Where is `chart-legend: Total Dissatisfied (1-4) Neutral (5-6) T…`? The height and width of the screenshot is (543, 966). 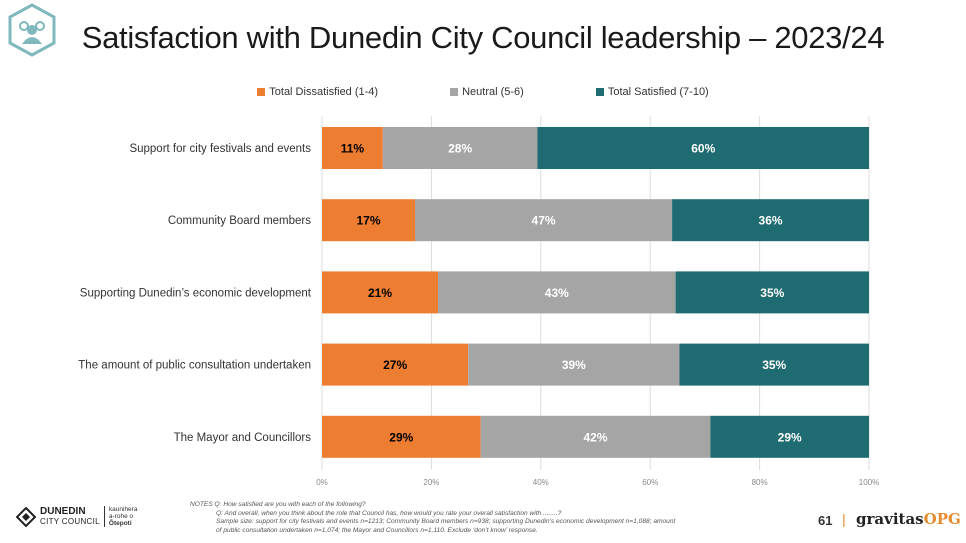
chart-legend: Total Dissatisfied (1-4) Neutral (5-6) T… is located at coordinates (483, 92).